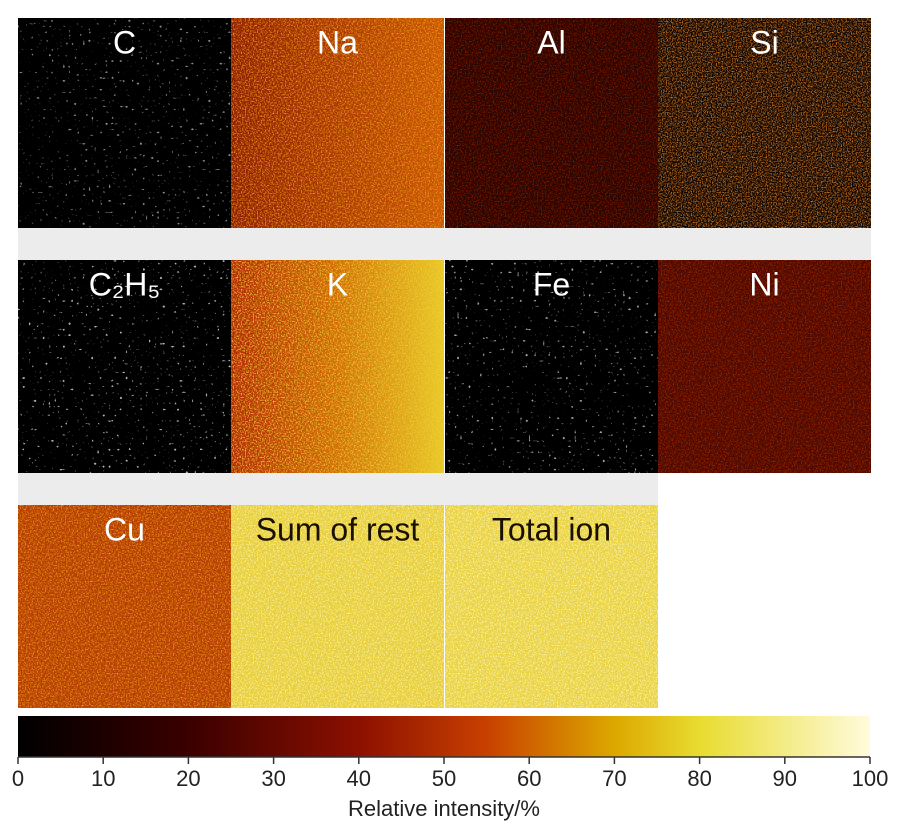  I want to click on panel-label: Cu, so click(124, 529).